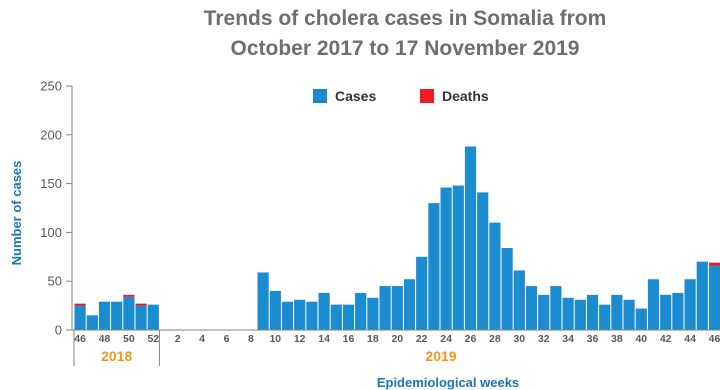 This screenshot has width=720, height=390. I want to click on chart-title-line-1: Trends of cholera cases in Somalia from, so click(405, 18).